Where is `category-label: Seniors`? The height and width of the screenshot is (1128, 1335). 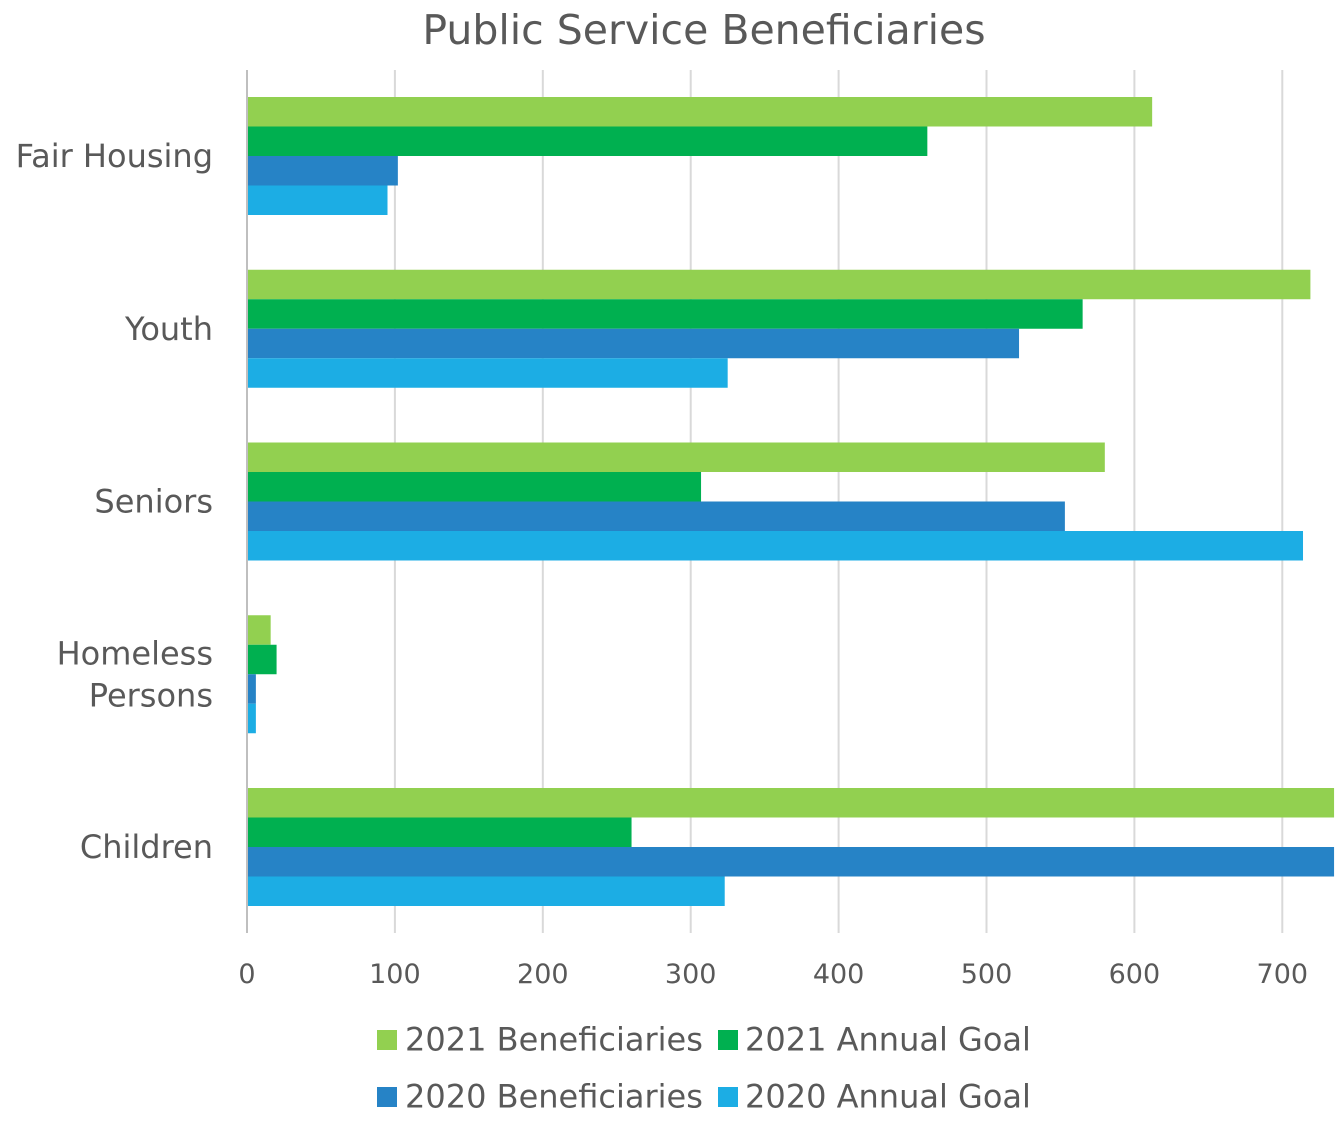
category-label: Seniors is located at coordinates (153, 502).